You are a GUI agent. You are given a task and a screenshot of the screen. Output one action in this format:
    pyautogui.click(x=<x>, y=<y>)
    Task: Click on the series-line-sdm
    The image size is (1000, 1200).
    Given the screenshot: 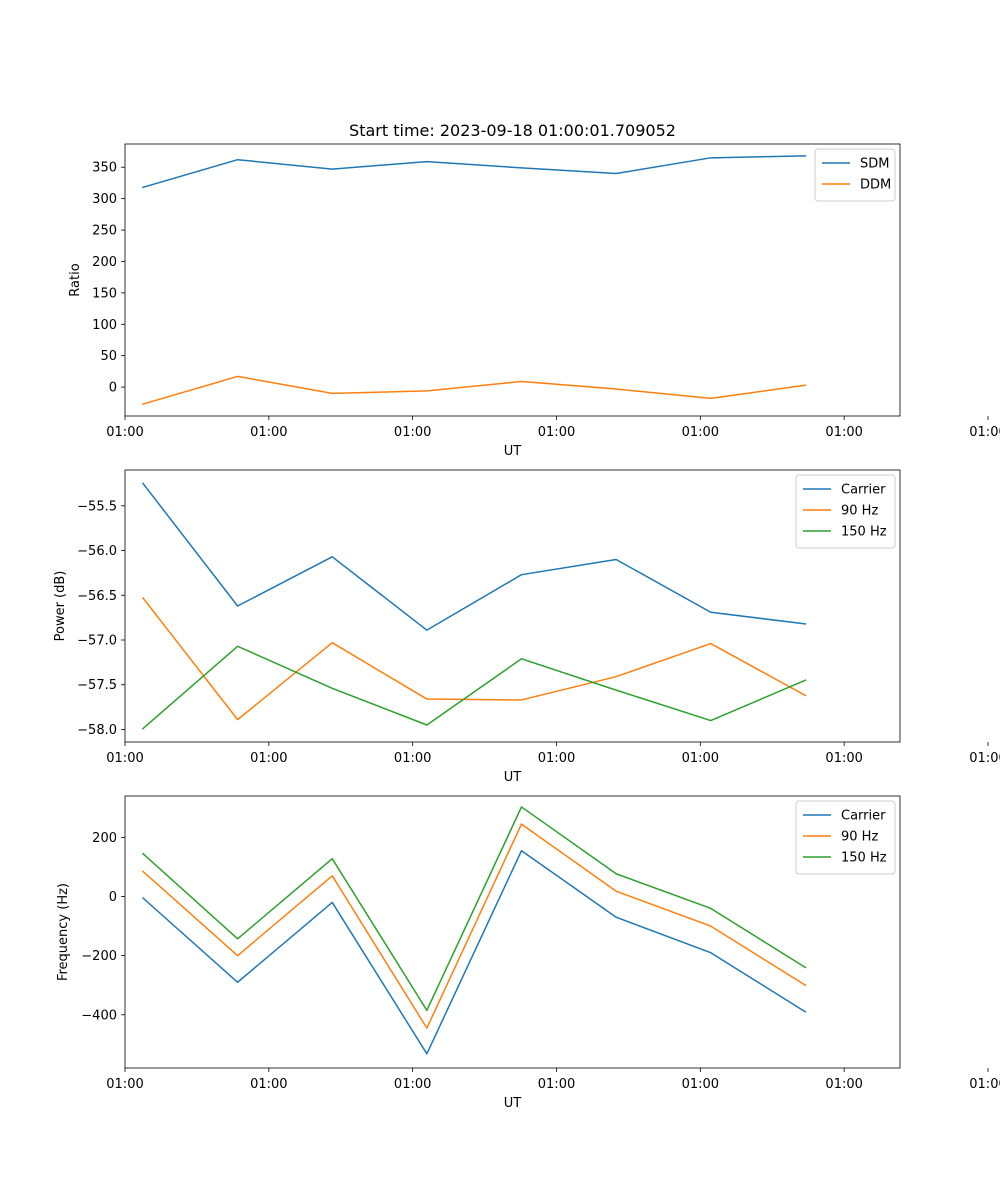 What is the action you would take?
    pyautogui.click(x=474, y=172)
    